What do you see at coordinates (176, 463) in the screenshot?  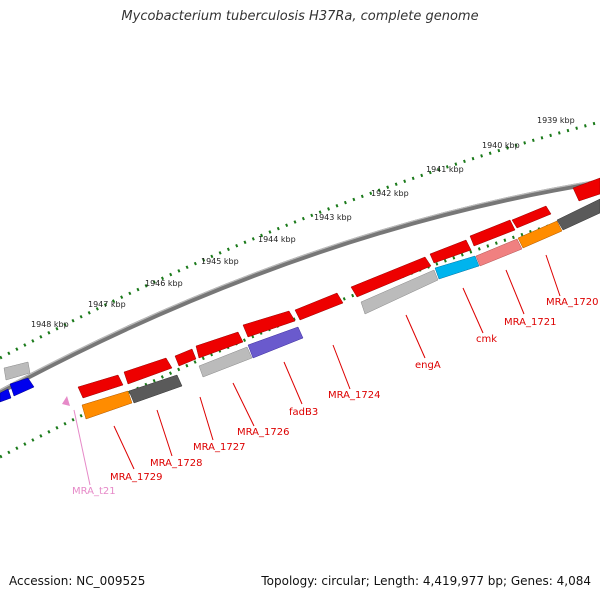 I see `gene-label: MRA_1728` at bounding box center [176, 463].